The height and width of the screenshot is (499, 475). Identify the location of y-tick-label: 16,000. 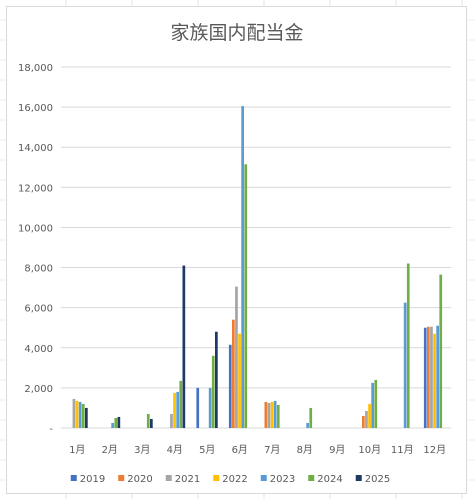
(35, 108).